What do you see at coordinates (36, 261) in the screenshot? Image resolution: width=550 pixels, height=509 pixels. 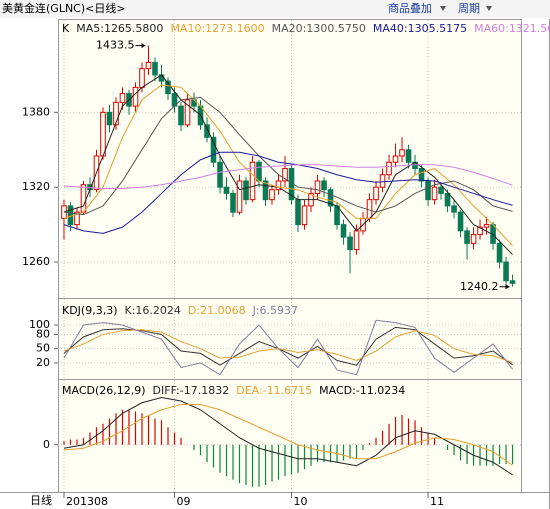 I see `y-tick-label: 1260` at bounding box center [36, 261].